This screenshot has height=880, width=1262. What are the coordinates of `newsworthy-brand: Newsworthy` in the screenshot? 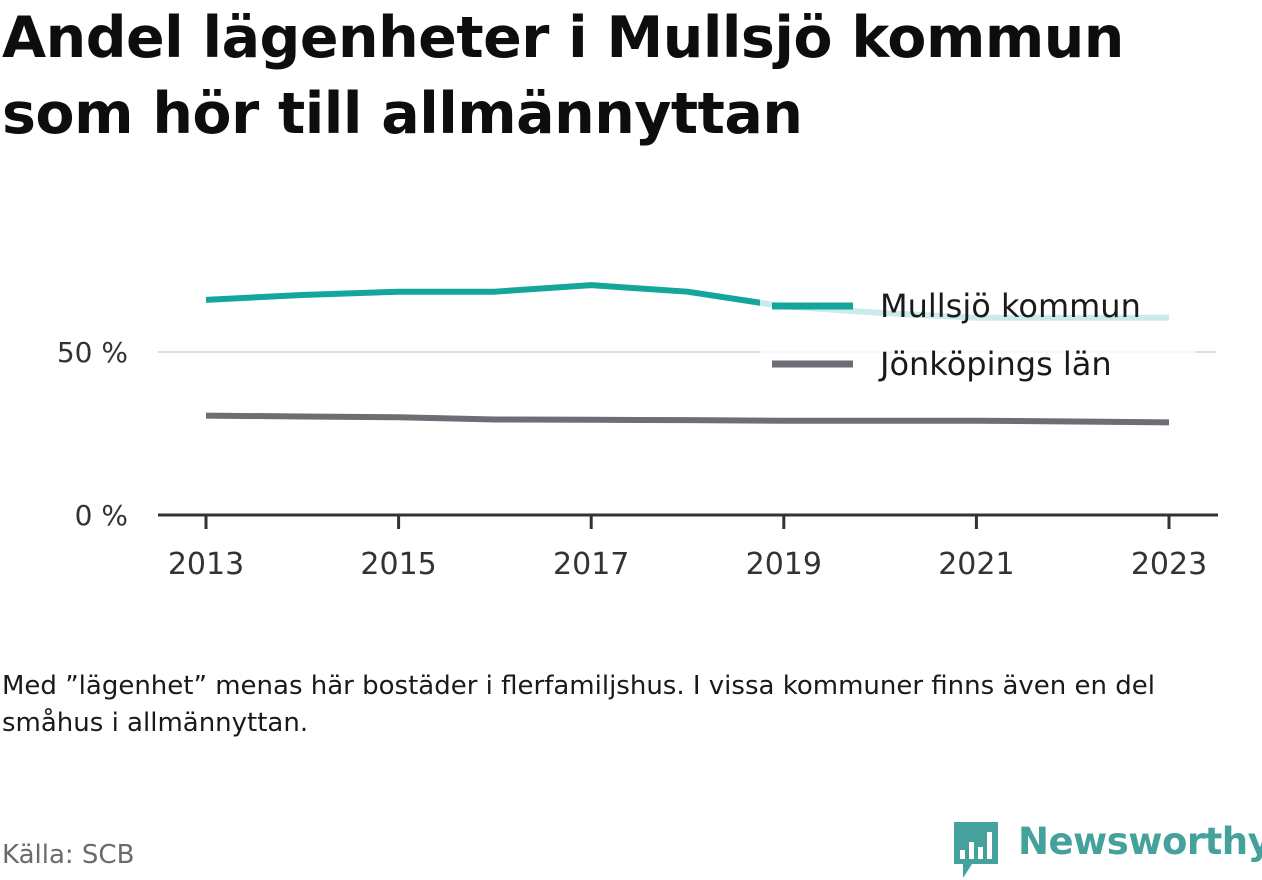 It's located at (1106, 849).